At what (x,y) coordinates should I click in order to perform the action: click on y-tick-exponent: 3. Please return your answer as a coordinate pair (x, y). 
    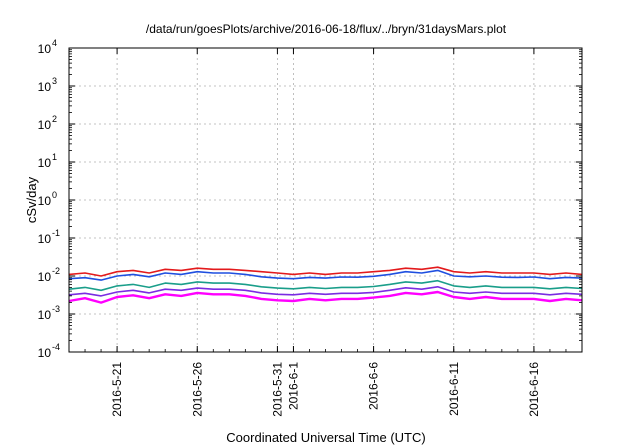
    Looking at the image, I should click on (54, 81).